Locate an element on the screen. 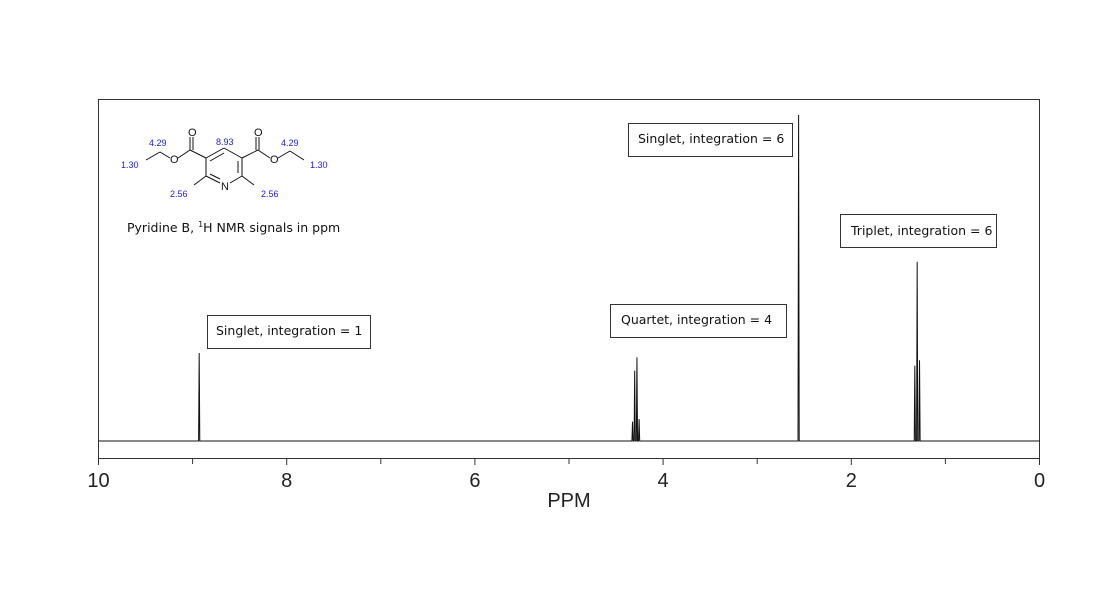 Image resolution: width=1098 pixels, height=592 pixels. x-axis-ticks: 10 8 6 4 2 0 is located at coordinates (566, 475).